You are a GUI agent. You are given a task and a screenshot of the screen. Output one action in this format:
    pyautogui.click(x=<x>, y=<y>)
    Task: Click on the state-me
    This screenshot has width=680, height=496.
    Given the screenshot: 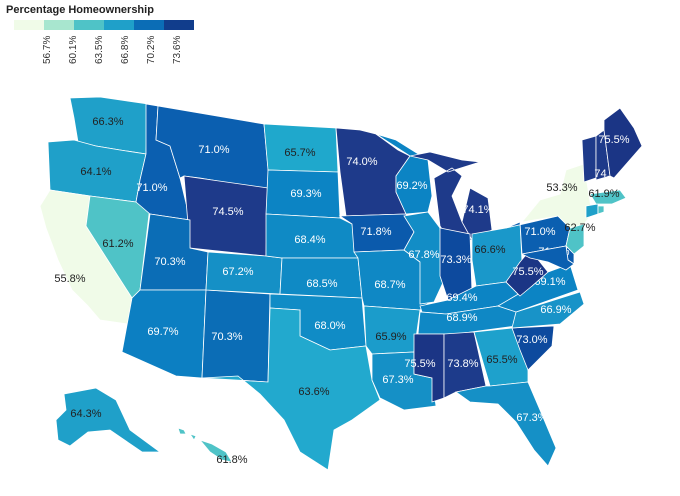 What is the action you would take?
    pyautogui.click(x=623, y=143)
    